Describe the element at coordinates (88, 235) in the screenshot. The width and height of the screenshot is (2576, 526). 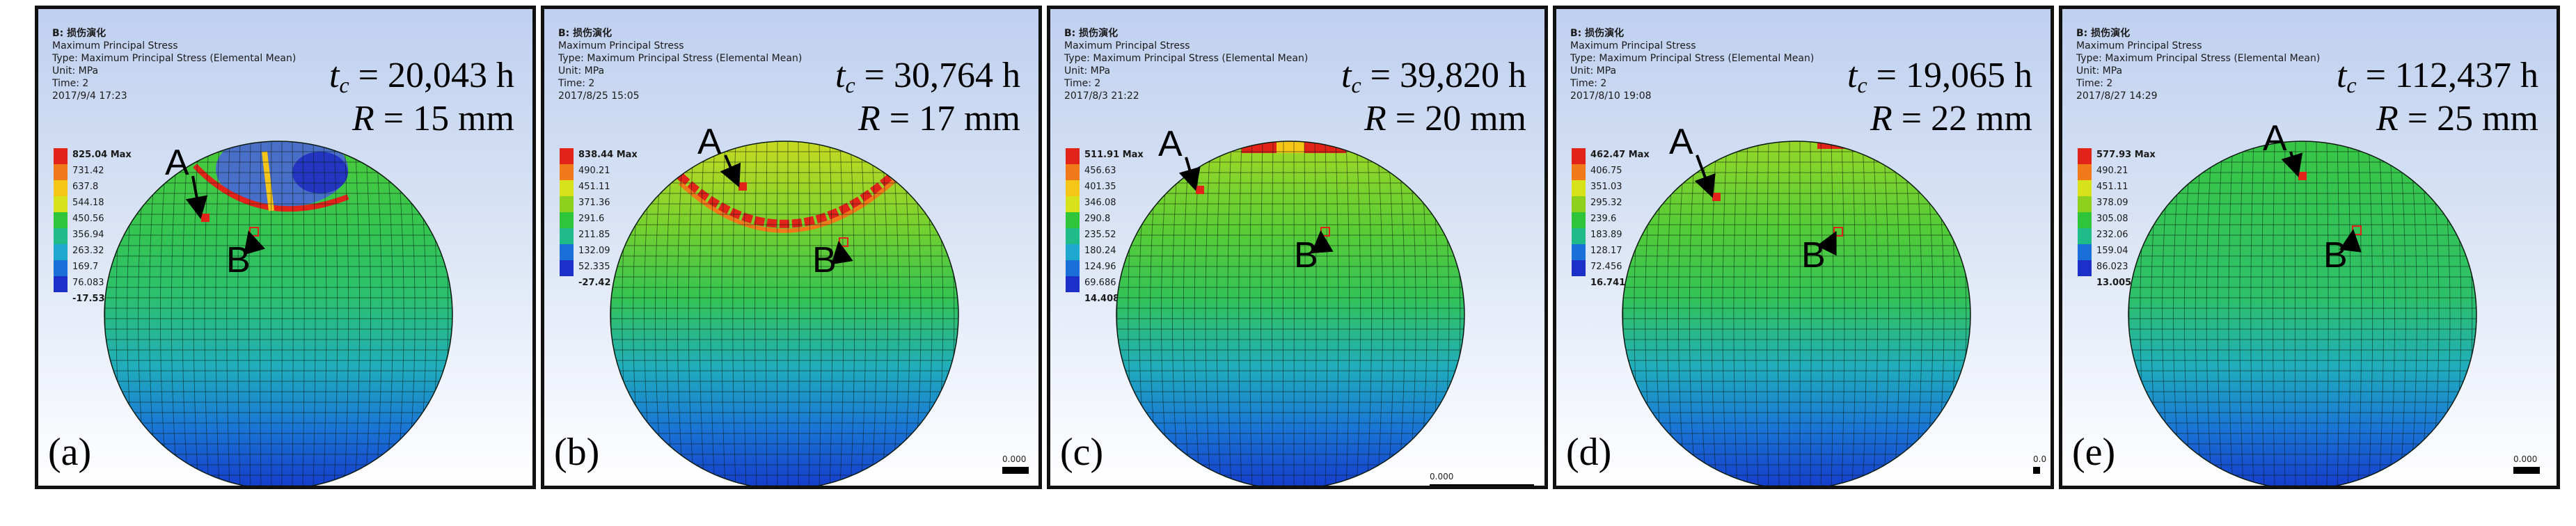
I see `legend-value: 356.94` at that location.